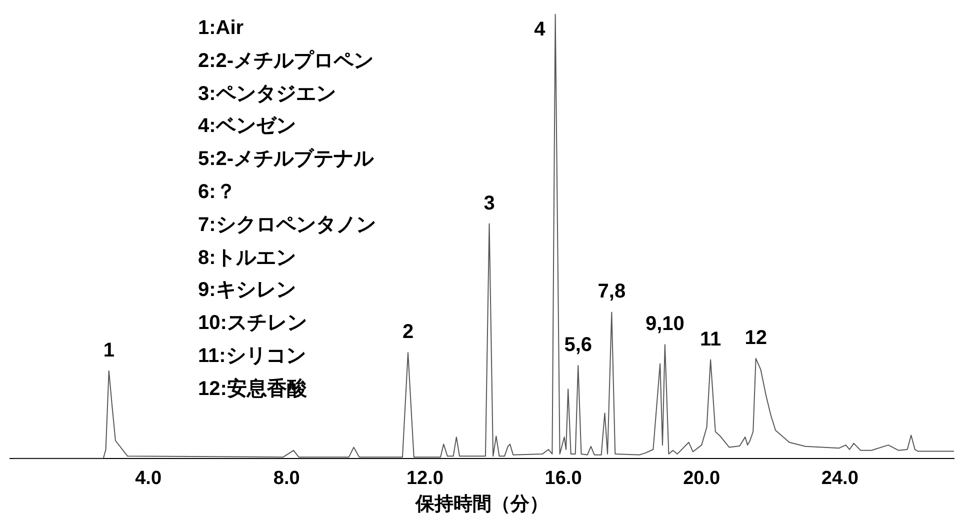  Describe the element at coordinates (839, 479) in the screenshot. I see `x-tick-label: 24.0` at that location.